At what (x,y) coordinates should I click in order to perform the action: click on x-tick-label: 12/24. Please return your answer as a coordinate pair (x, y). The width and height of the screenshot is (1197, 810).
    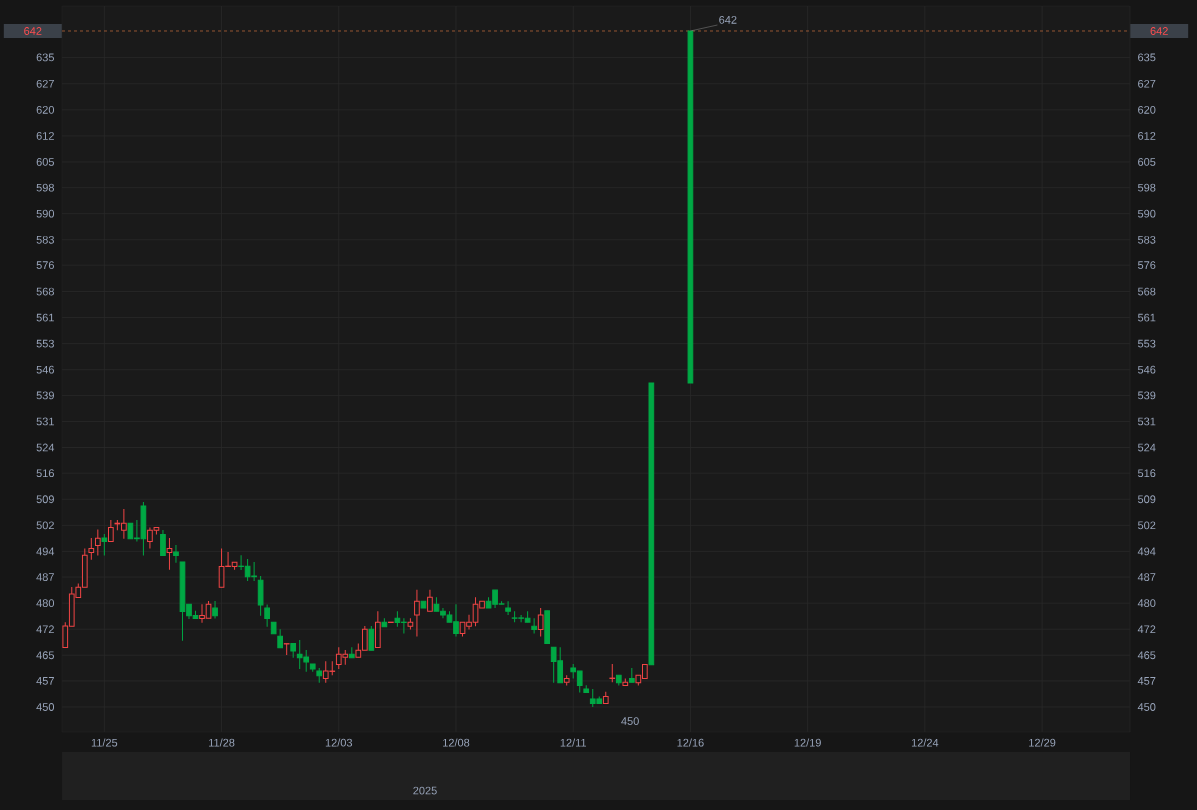
    Looking at the image, I should click on (925, 742).